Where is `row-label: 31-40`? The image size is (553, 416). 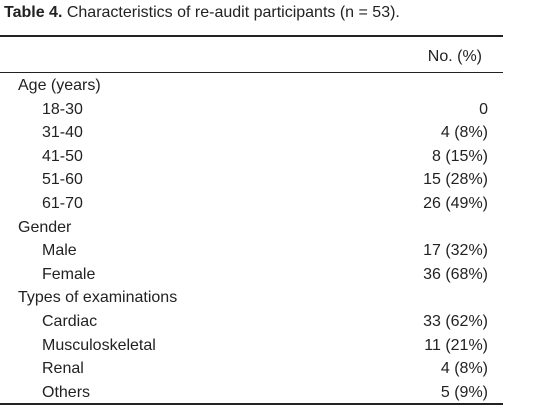
row-label: 31-40 is located at coordinates (62, 133).